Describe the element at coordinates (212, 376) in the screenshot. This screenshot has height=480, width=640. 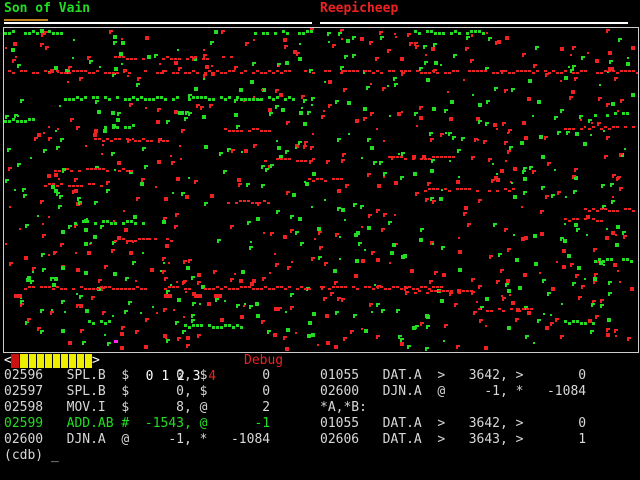
I see `panel-4: 4` at that location.